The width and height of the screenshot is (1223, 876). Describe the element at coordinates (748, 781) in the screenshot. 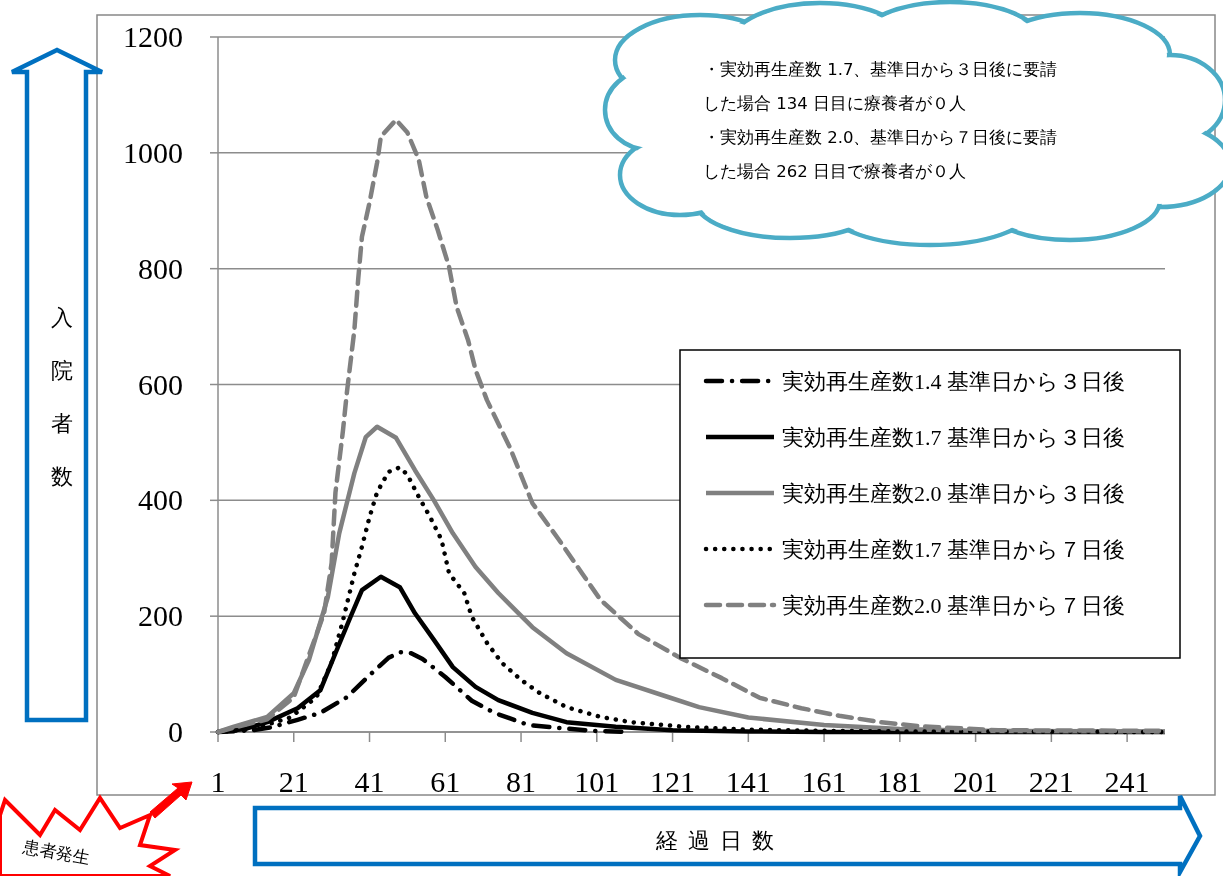

I see `x-tick-label: 141` at that location.